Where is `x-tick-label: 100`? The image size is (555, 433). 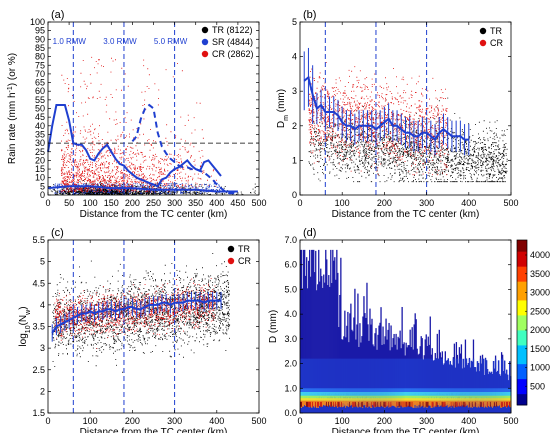 x-tick-label: 100 is located at coordinates (342, 421).